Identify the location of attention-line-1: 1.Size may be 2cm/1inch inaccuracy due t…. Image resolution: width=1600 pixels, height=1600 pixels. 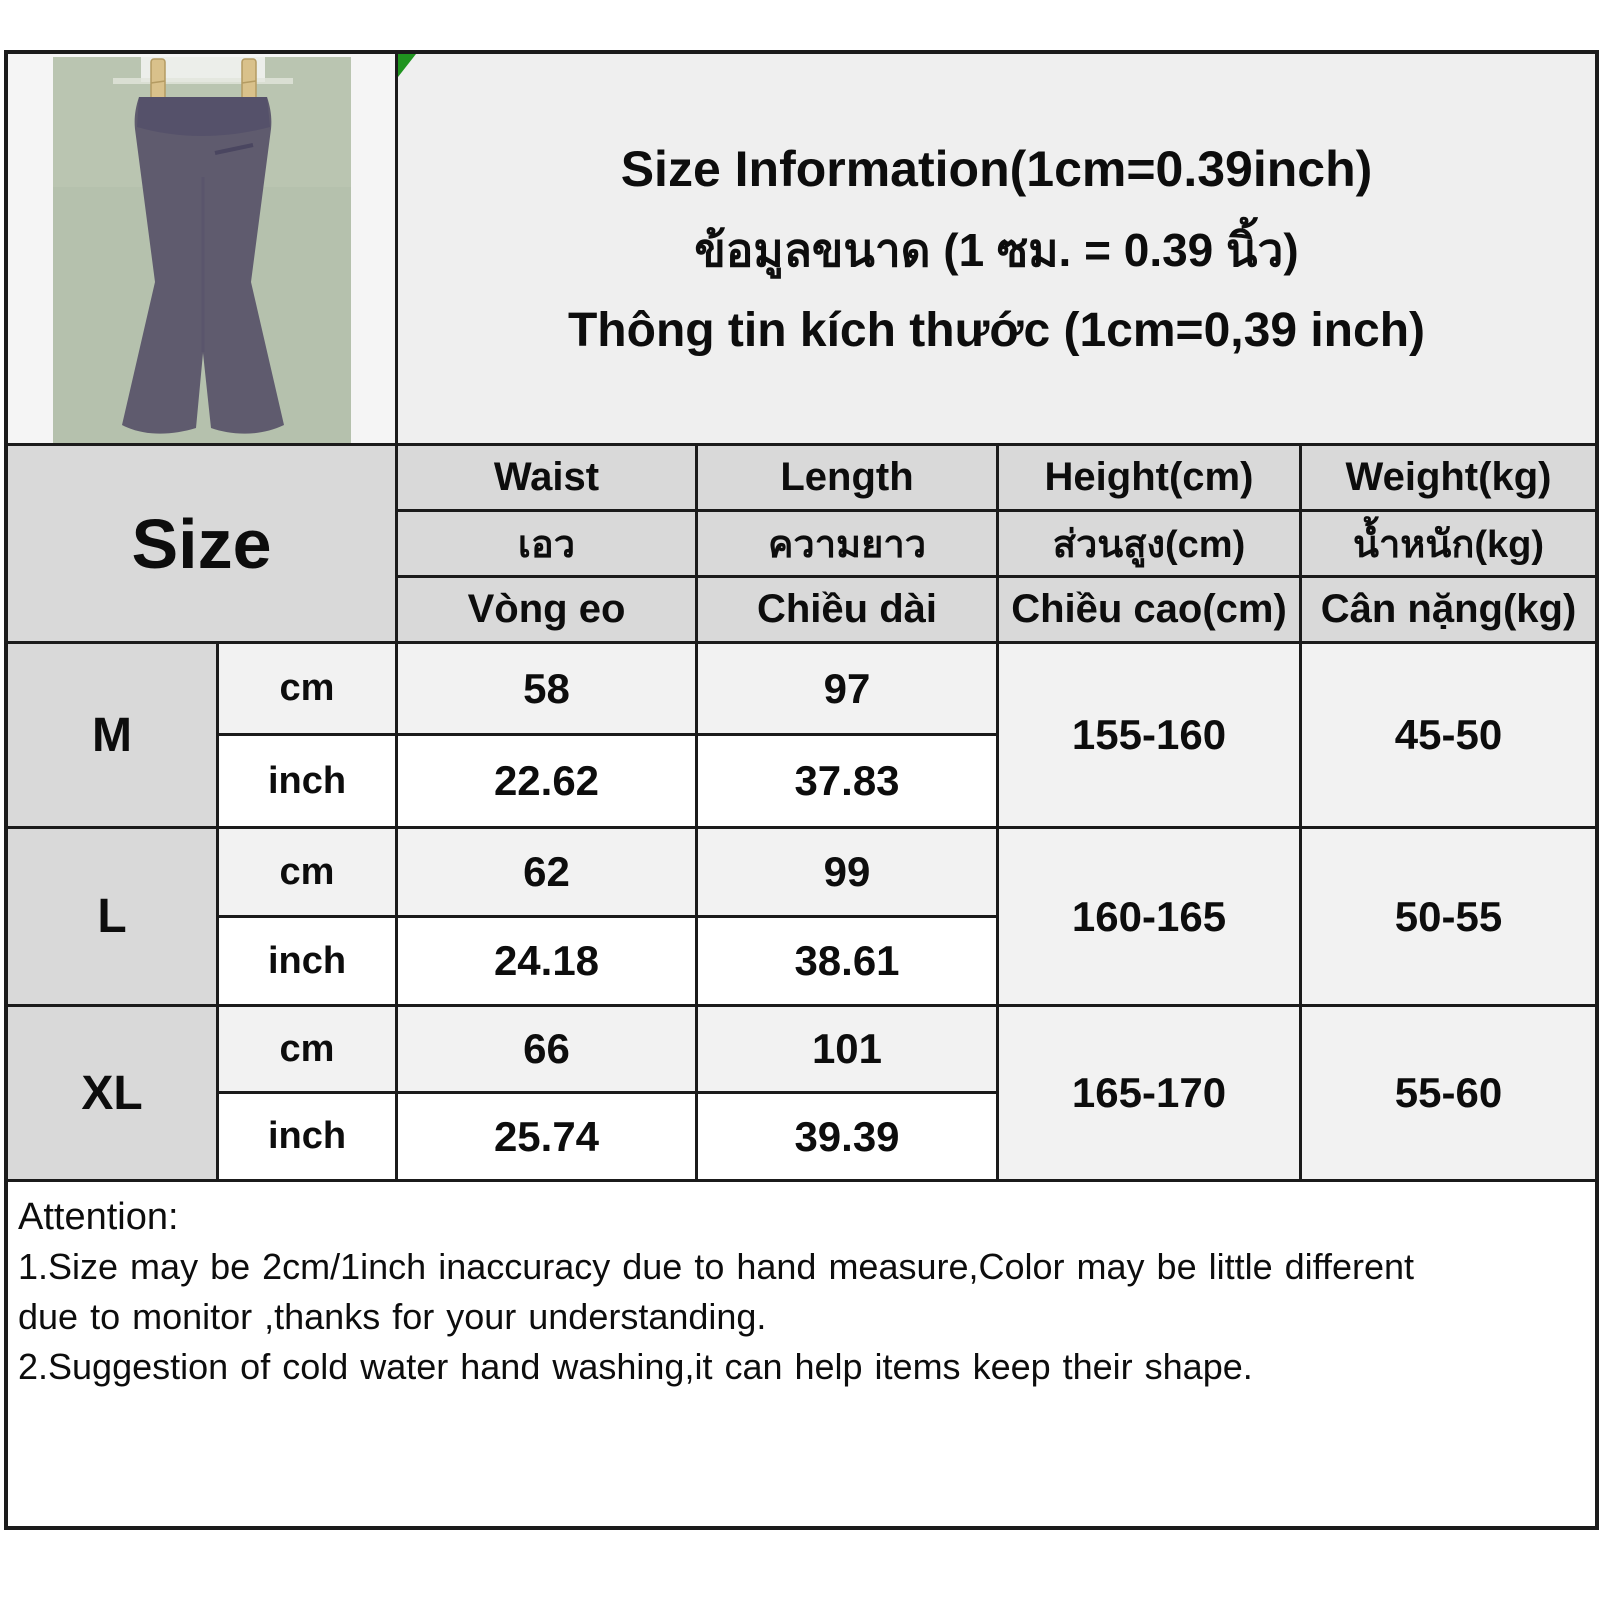
(716, 1266).